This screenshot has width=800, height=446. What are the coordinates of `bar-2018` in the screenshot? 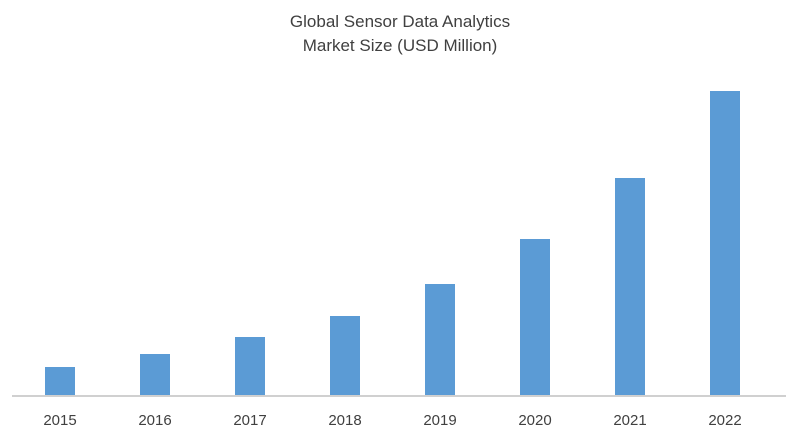 It's located at (345, 356).